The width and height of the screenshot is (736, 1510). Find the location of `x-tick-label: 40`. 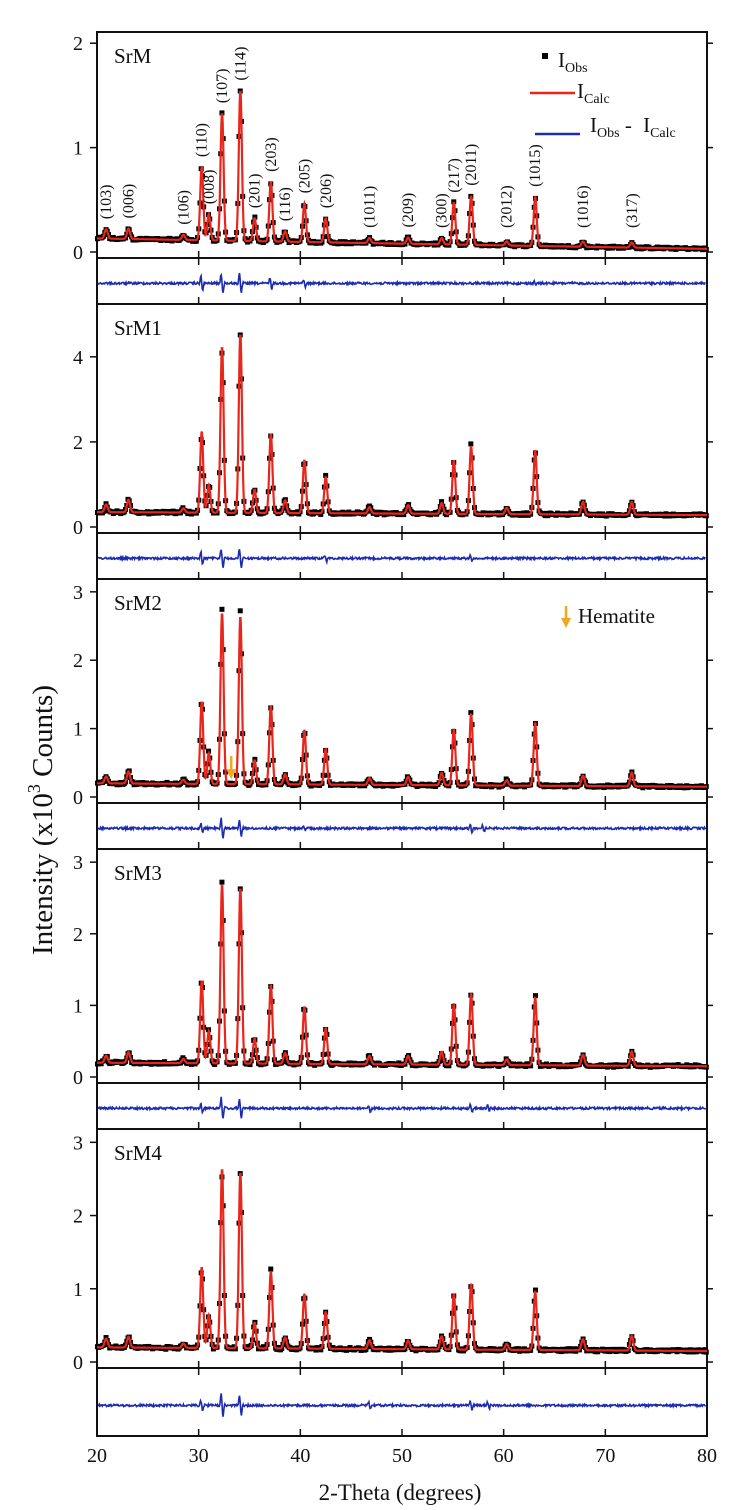

x-tick-label: 40 is located at coordinates (300, 1456).